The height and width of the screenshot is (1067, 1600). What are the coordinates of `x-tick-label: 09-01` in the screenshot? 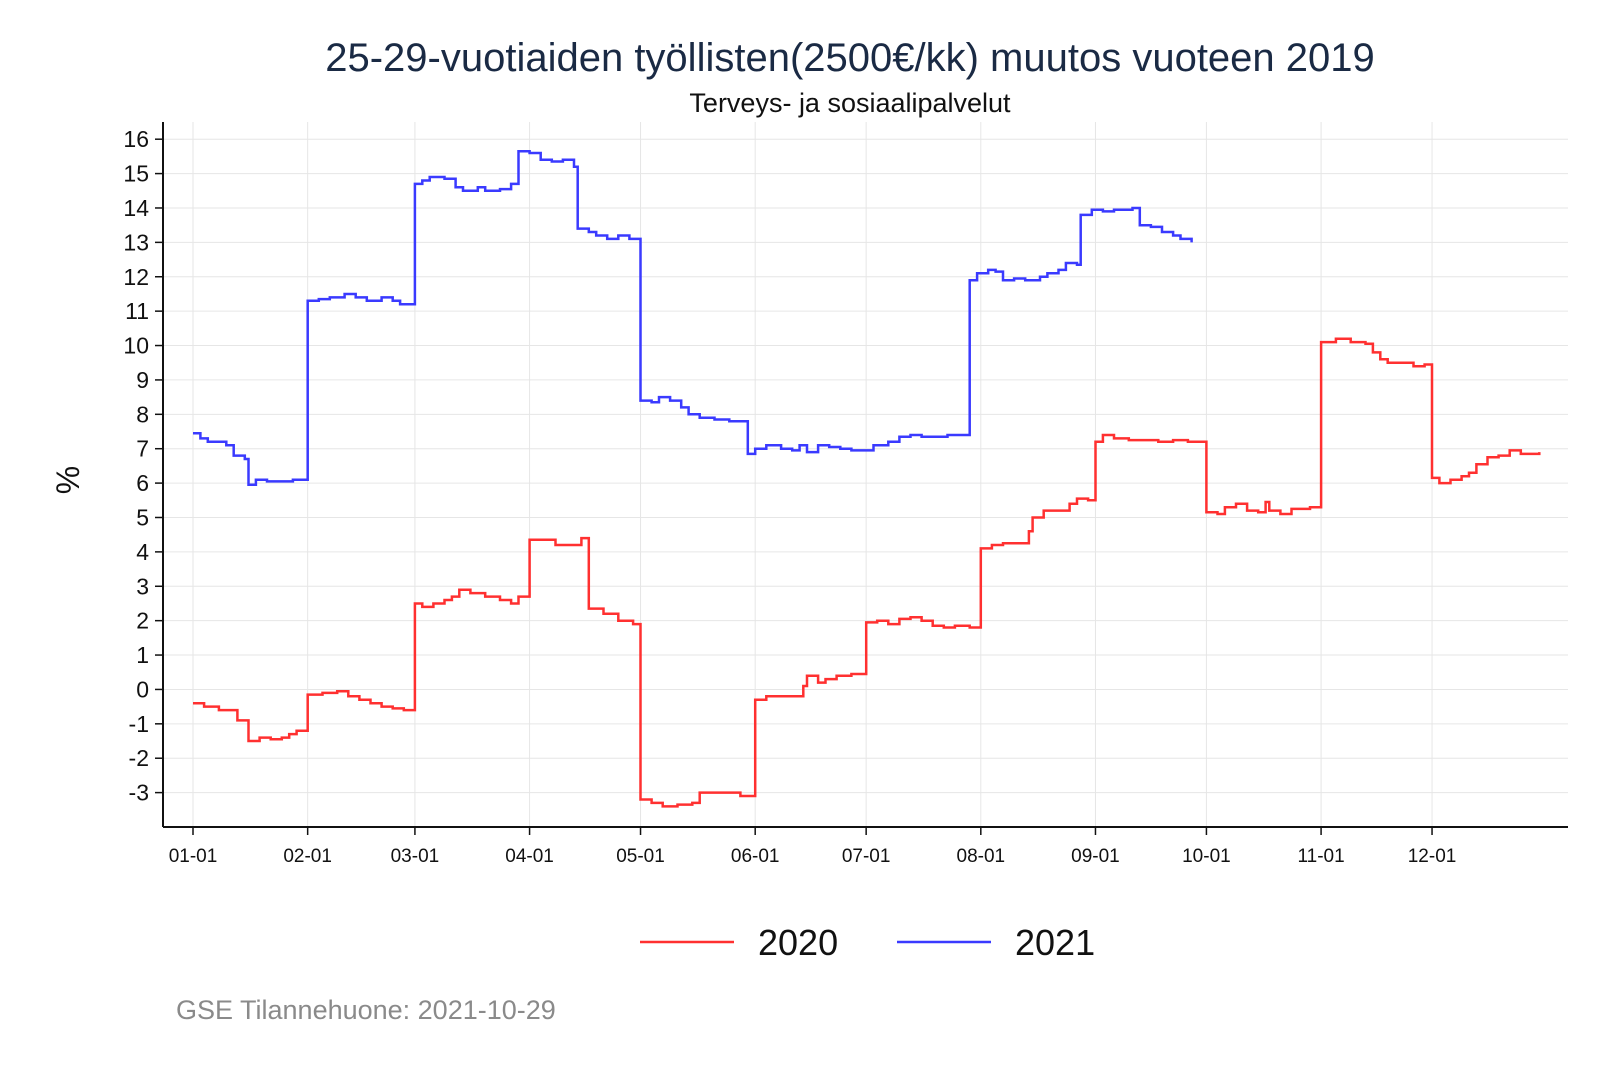 It's located at (1095, 856).